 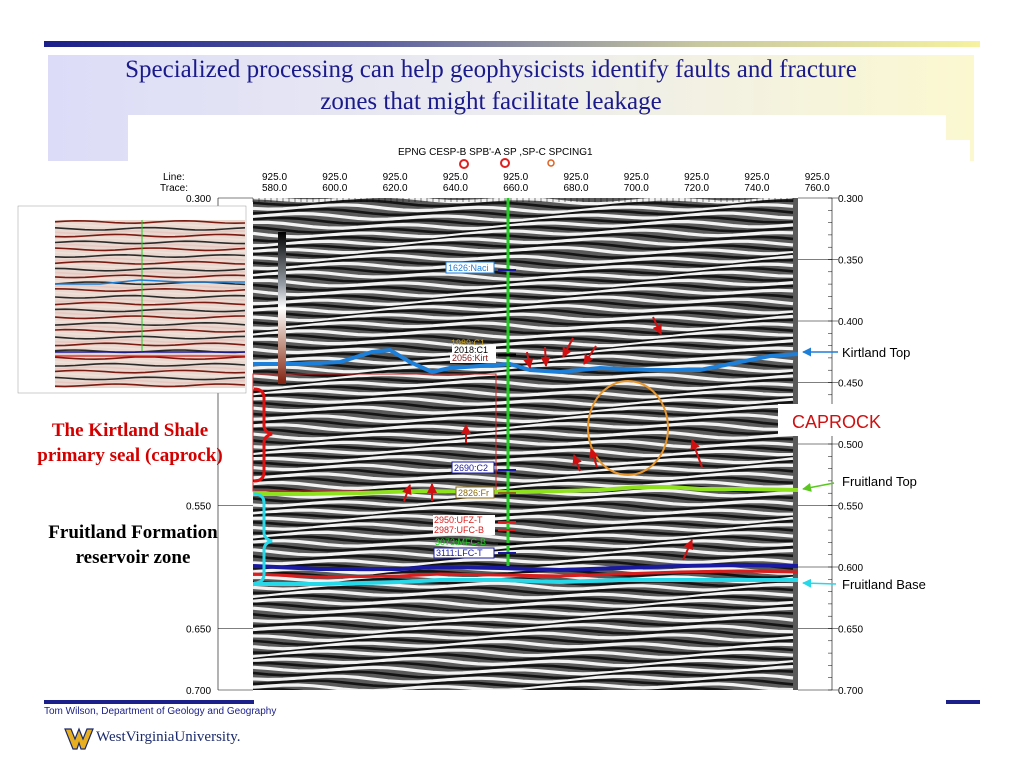 What do you see at coordinates (551, 163) in the screenshot?
I see `well-symbol-orange` at bounding box center [551, 163].